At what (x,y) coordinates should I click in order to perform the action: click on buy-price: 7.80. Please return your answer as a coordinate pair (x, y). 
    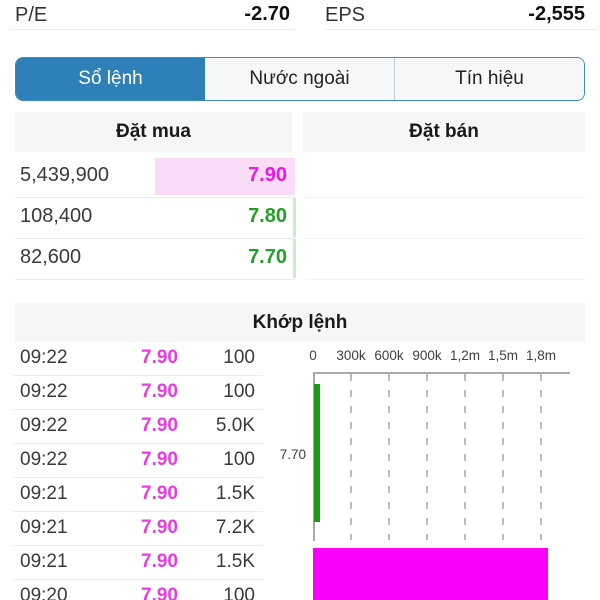
    Looking at the image, I should click on (267, 216).